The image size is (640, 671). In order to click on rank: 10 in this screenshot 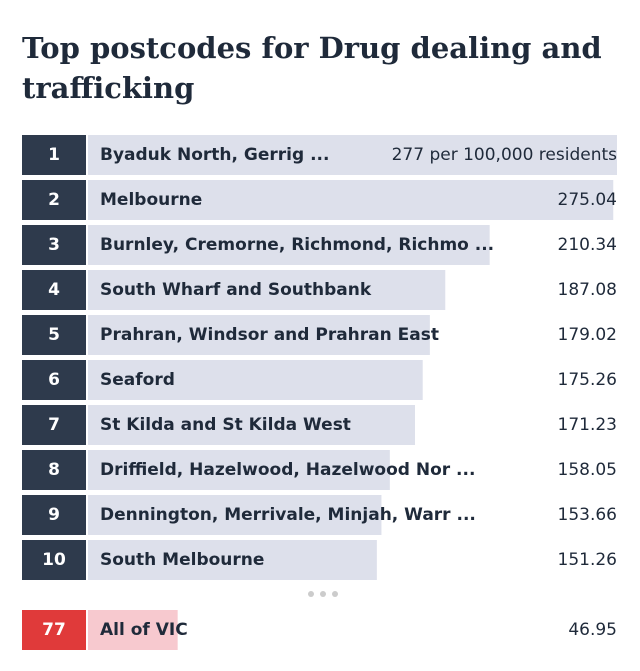, I will do `click(54, 560)`.